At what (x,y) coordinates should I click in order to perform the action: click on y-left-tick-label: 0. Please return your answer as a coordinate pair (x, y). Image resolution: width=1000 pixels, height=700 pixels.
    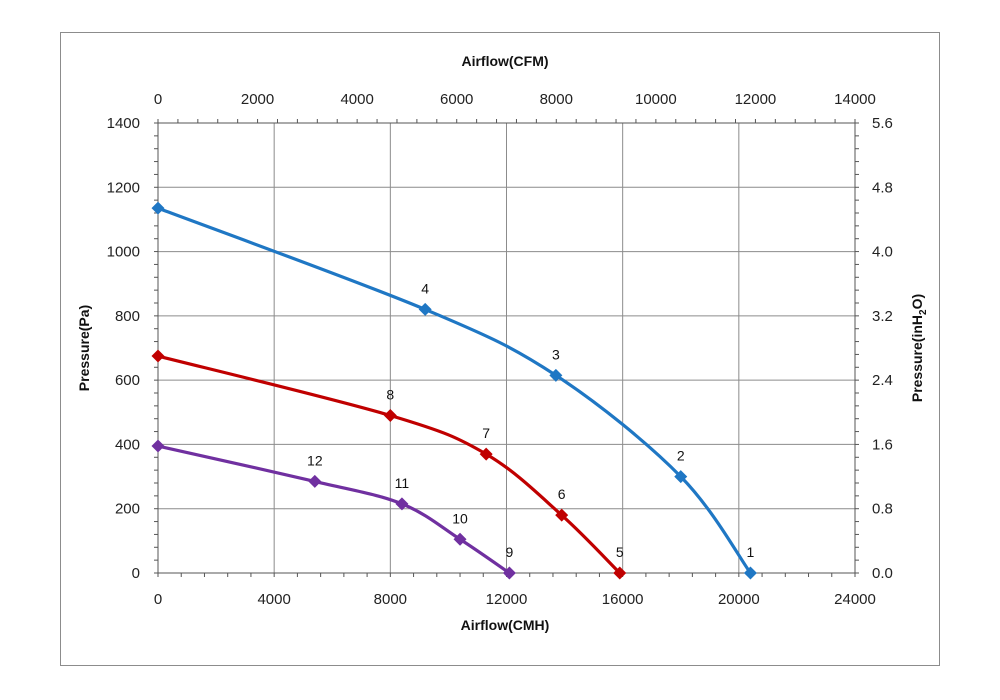
    Looking at the image, I should click on (136, 573).